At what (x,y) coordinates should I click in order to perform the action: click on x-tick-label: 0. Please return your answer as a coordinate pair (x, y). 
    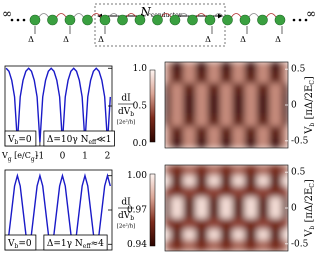
    Looking at the image, I should click on (63, 157).